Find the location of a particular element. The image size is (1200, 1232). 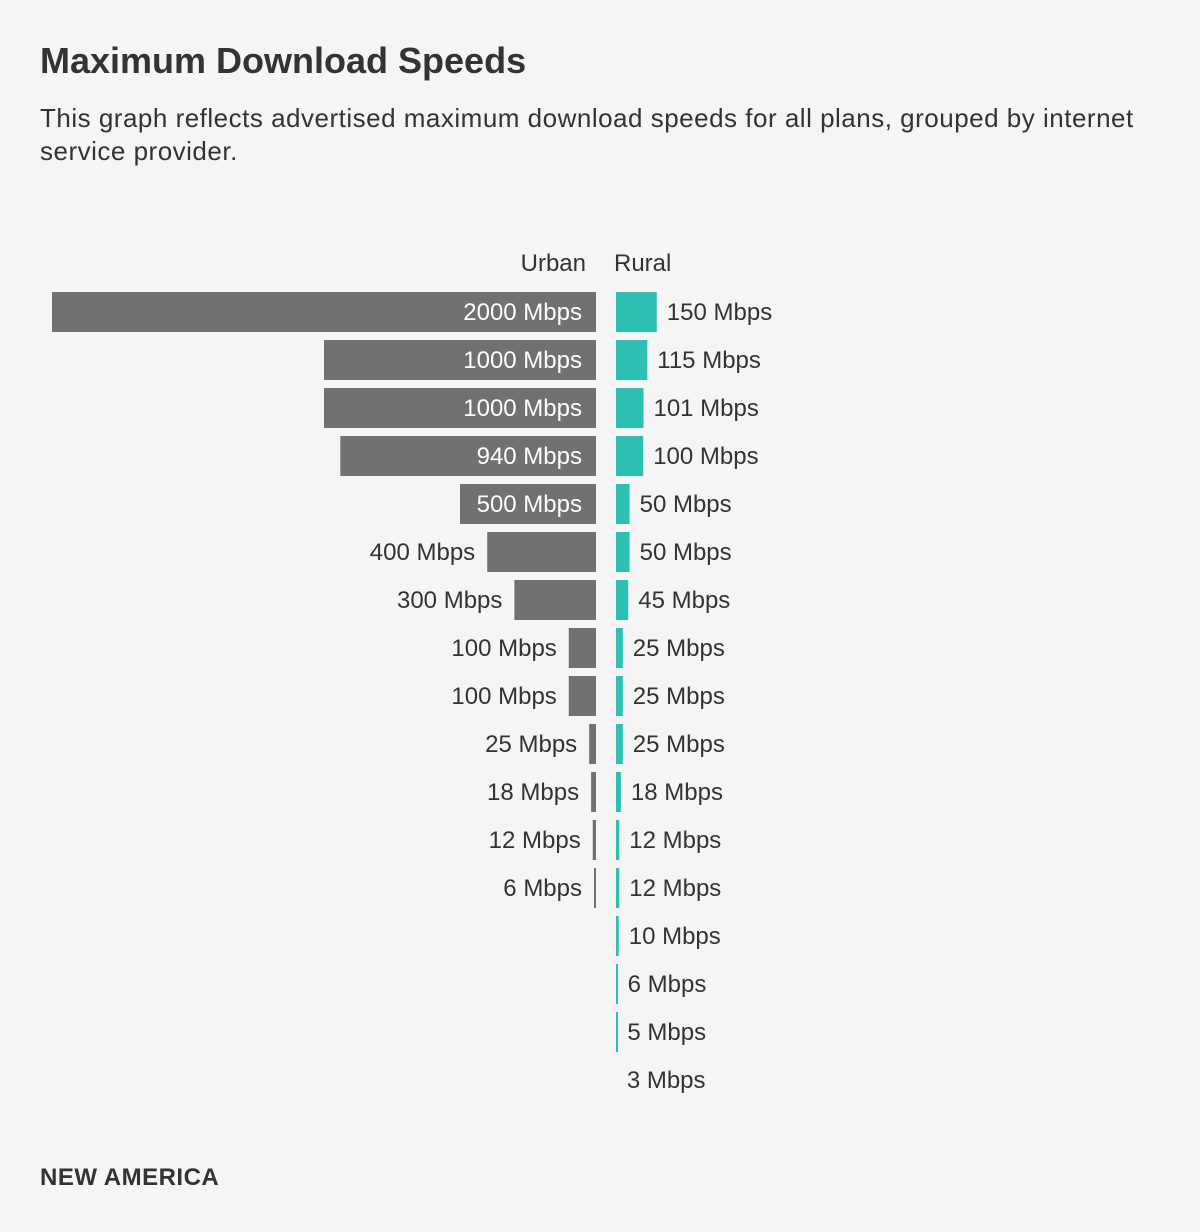

rural-value-label: 100 Mbps is located at coordinates (705, 456).